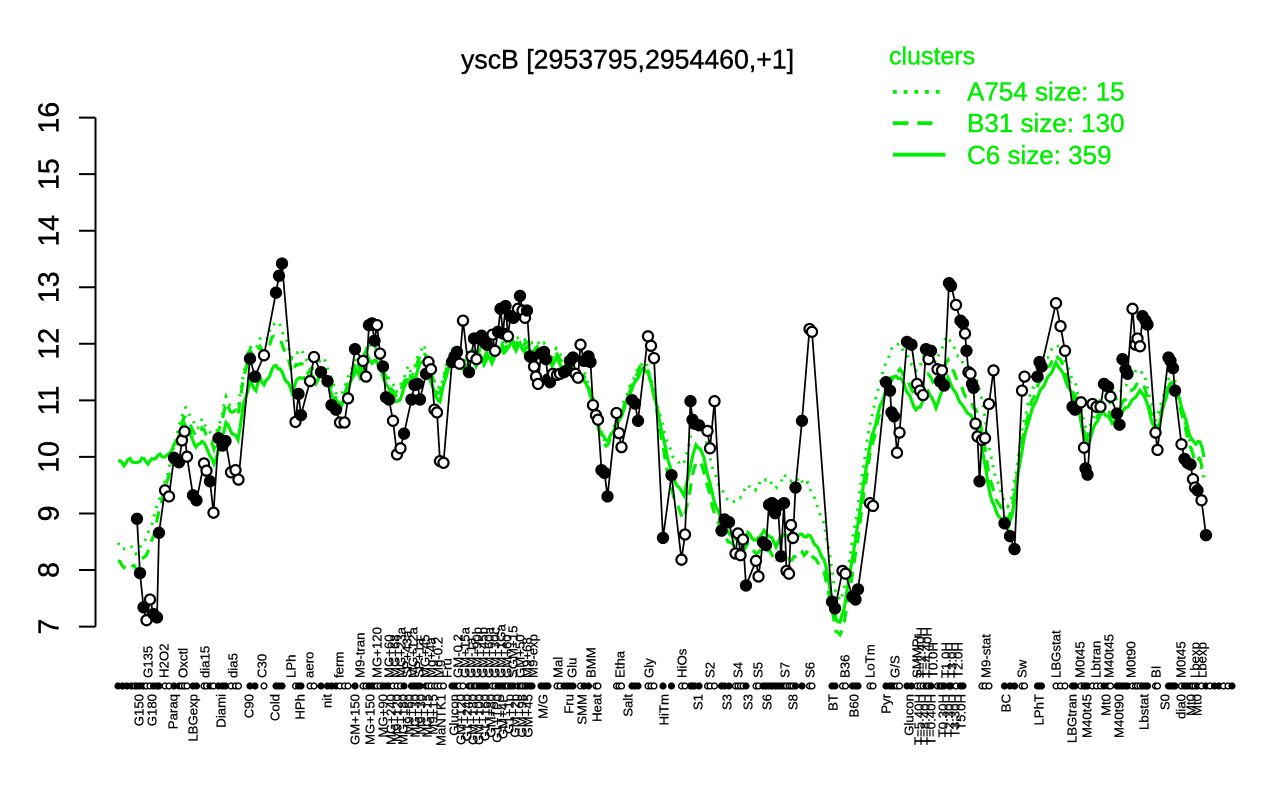  I want to click on svg-text: G1+1p, so click(509, 714).